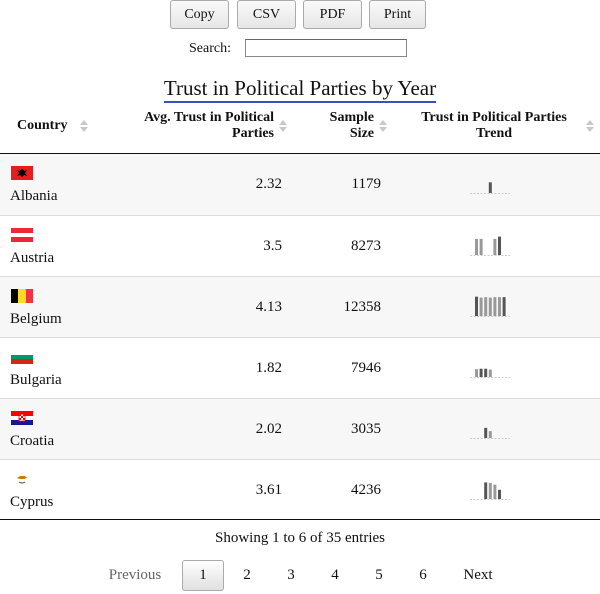  I want to click on table-title-text: Trust in Political Parties by Year, so click(300, 89).